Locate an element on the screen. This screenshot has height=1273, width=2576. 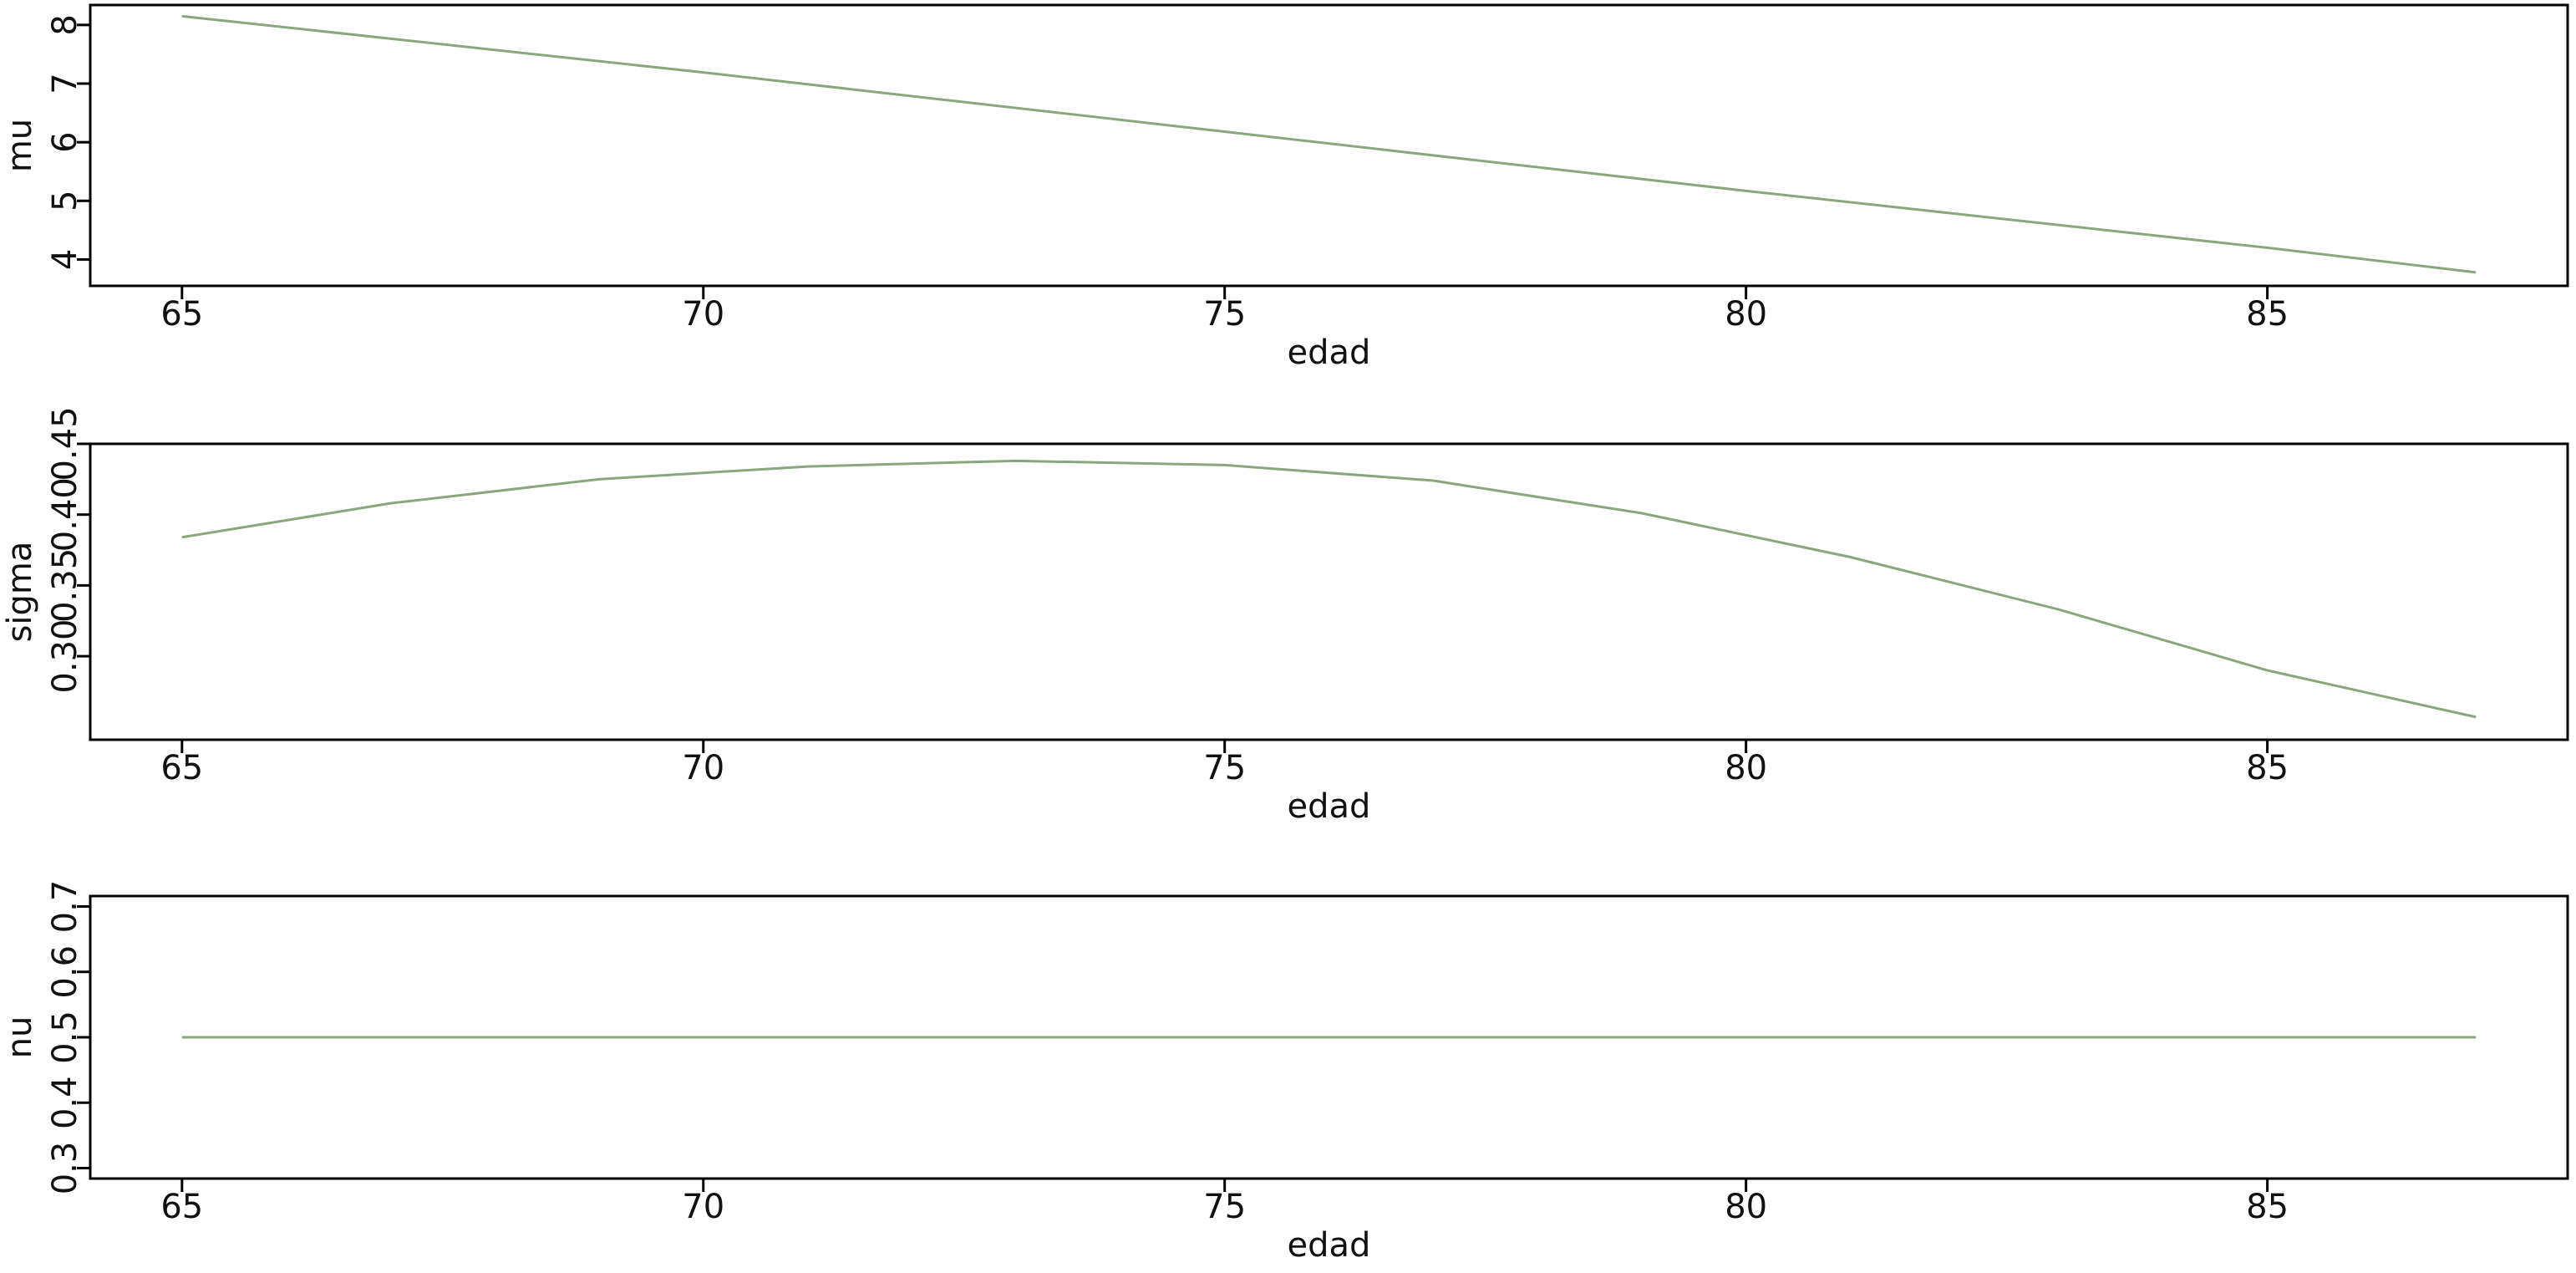
y-tick-label: 0.5 is located at coordinates (65, 1037).